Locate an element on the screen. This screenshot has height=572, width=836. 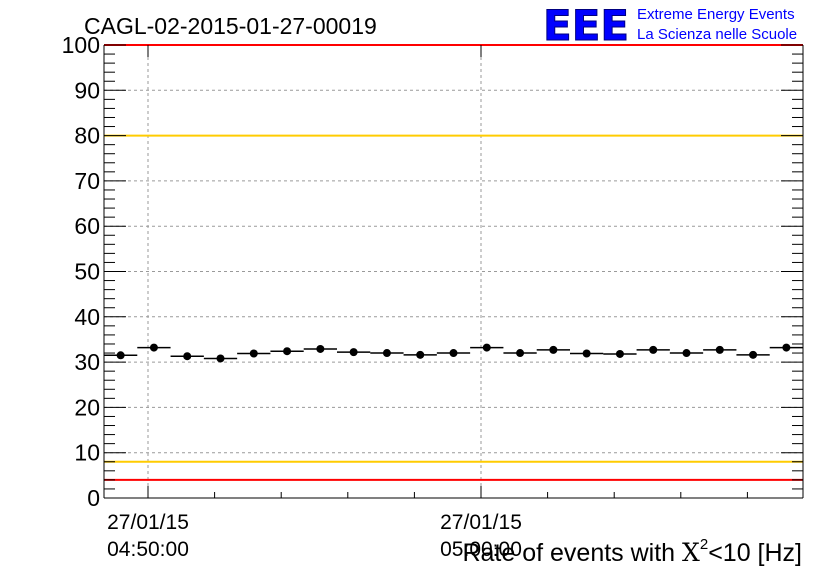
x-axis-title: Rate of events with X2<10 [Hz] is located at coordinates (632, 551).